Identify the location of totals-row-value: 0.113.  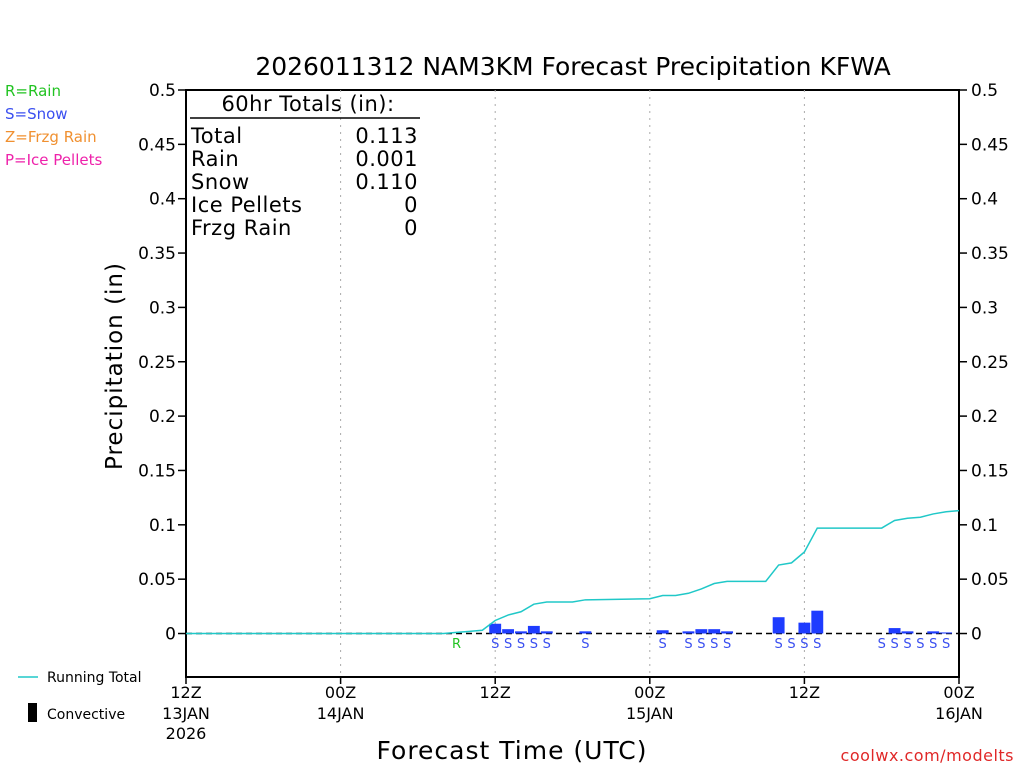
(386, 136).